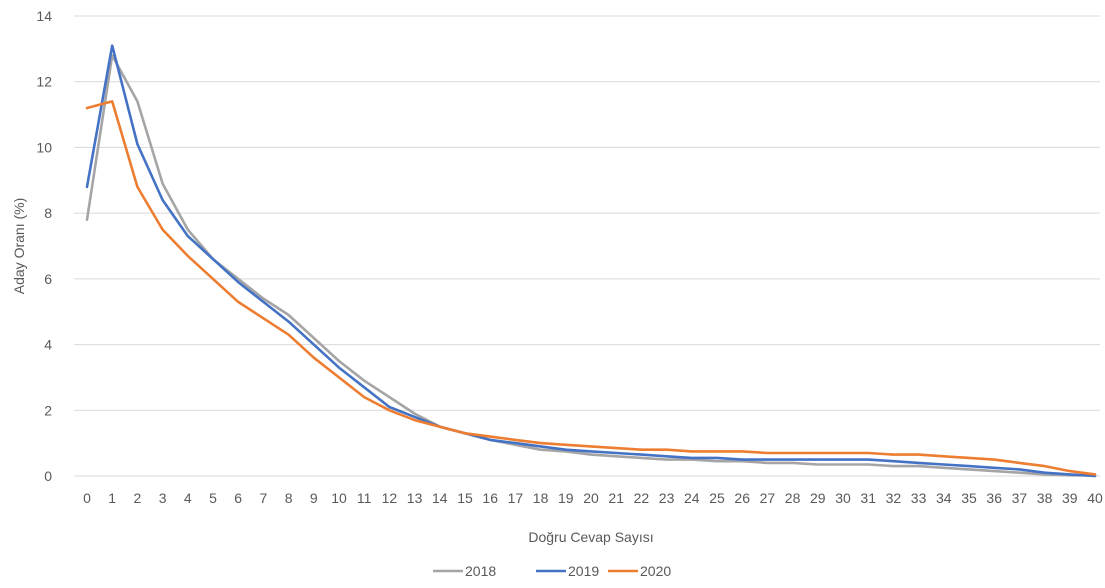 This screenshot has height=588, width=1105. Describe the element at coordinates (490, 498) in the screenshot. I see `x-tick-label: 16` at that location.